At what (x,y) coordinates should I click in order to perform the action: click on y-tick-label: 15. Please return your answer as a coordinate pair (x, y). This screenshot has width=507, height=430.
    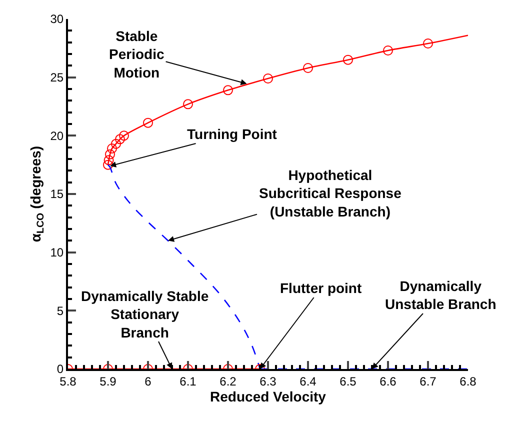
    Looking at the image, I should click on (57, 194).